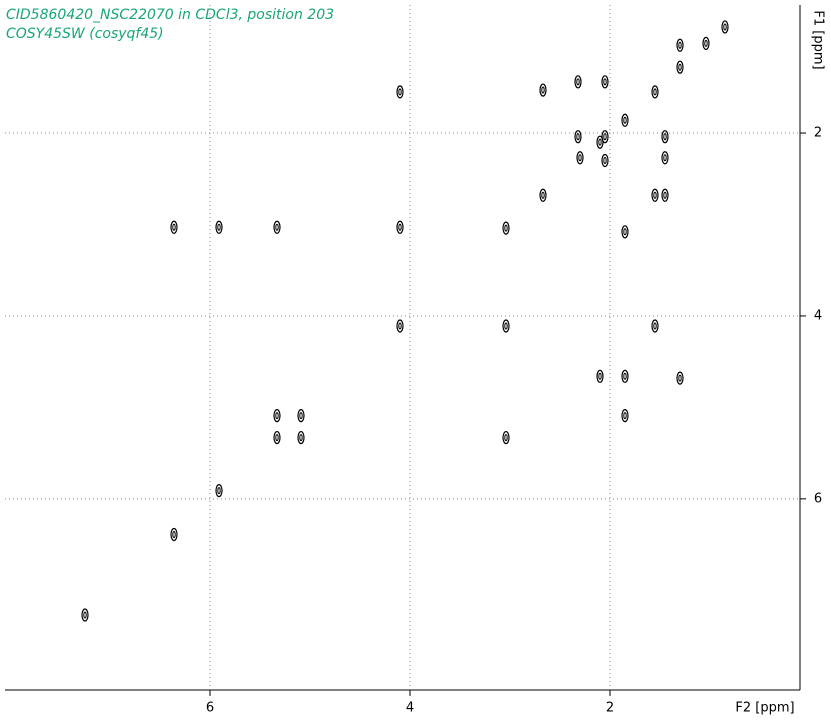 Image resolution: width=831 pixels, height=720 pixels. I want to click on x-tick-label: 6, so click(210, 708).